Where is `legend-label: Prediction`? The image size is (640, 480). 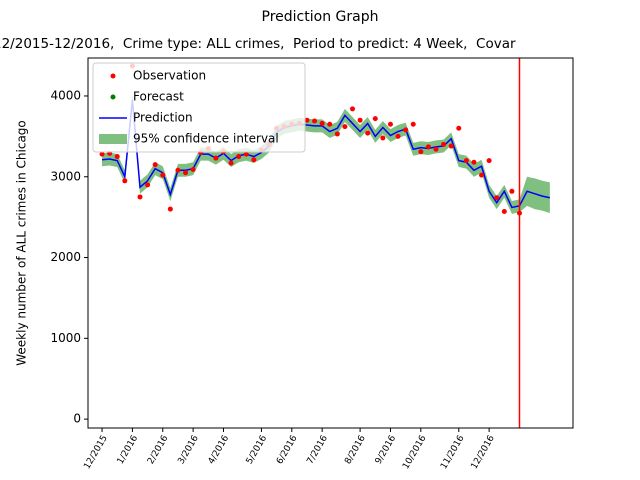
legend-label: Prediction is located at coordinates (163, 118).